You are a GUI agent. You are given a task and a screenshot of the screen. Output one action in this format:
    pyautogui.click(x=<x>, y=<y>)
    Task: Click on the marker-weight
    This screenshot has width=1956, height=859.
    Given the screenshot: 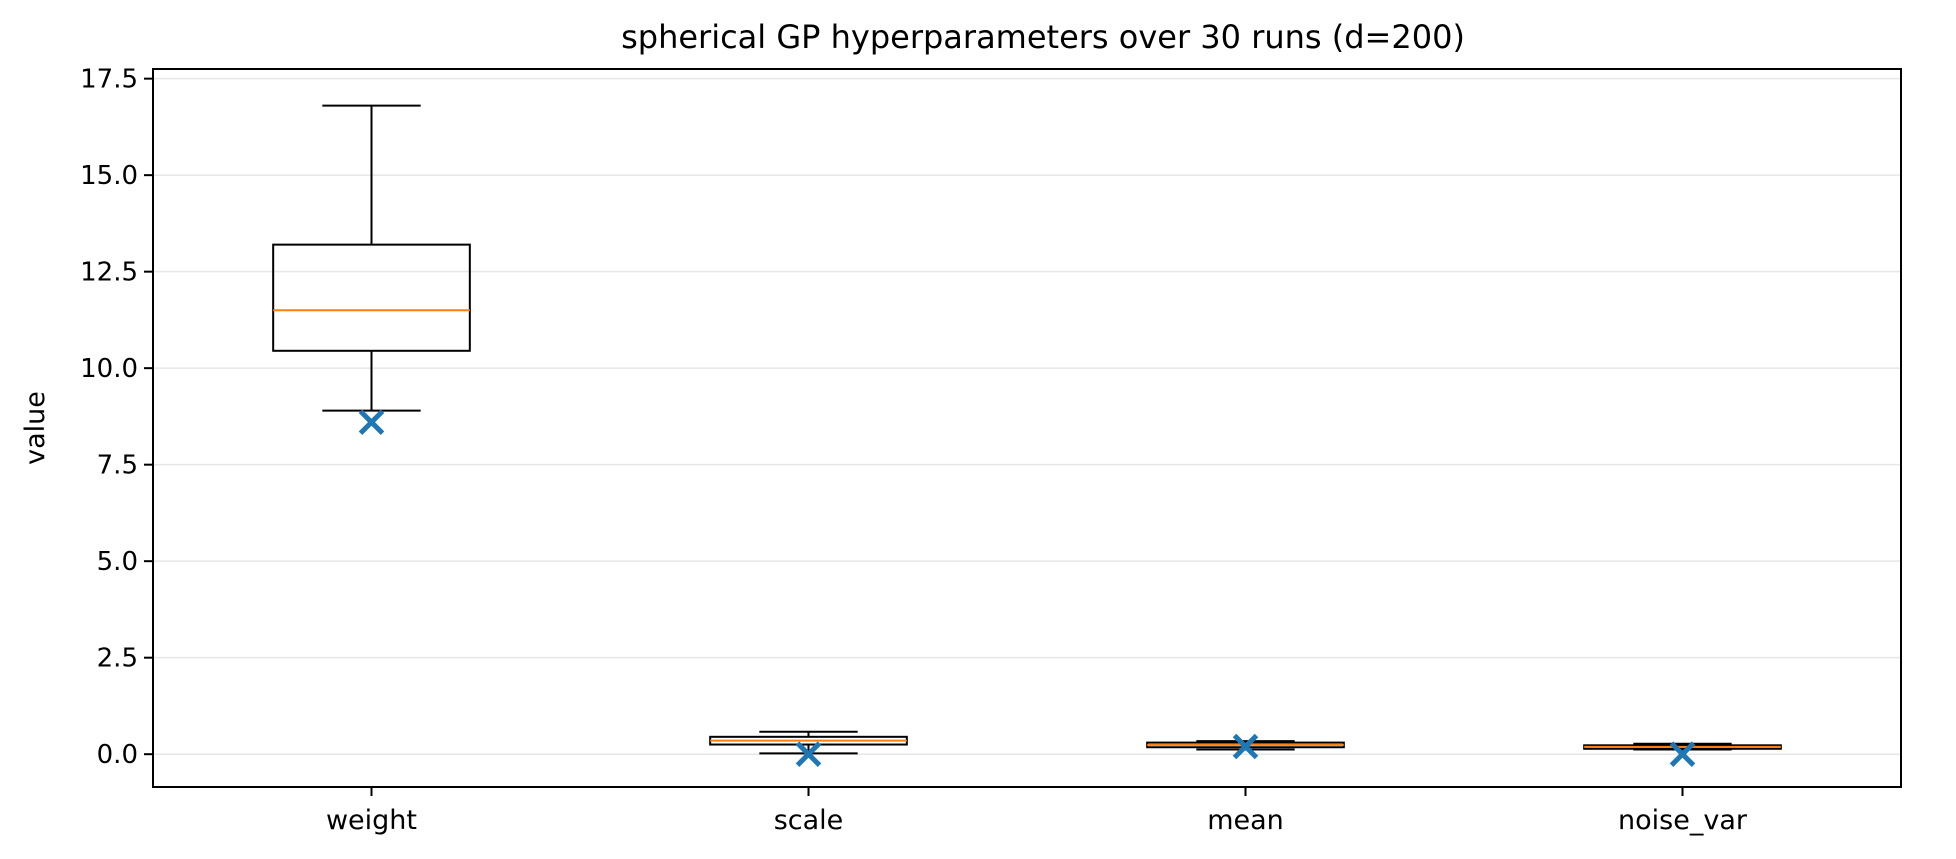 What is the action you would take?
    pyautogui.click(x=371, y=422)
    